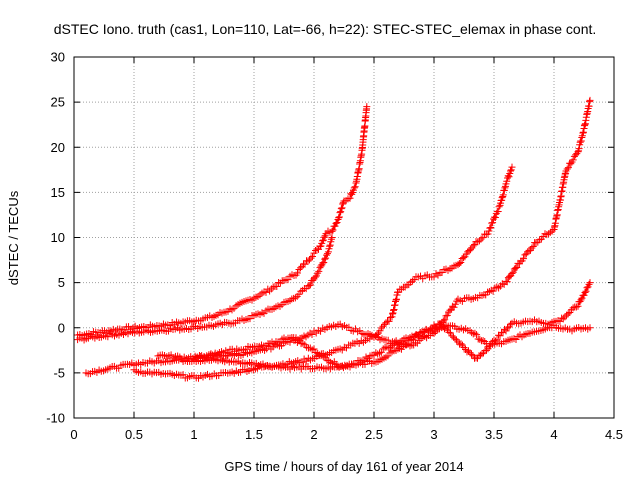 This screenshot has width=640, height=480. Describe the element at coordinates (433, 434) in the screenshot. I see `x-tick-label: 3` at that location.